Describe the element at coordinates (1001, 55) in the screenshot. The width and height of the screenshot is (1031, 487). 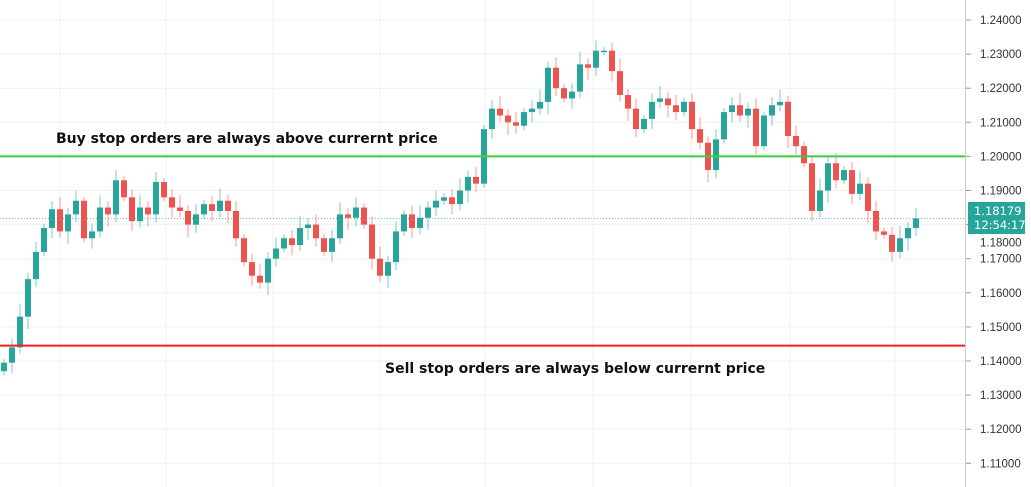
I see `y-tick-label: 1.23000` at that location.